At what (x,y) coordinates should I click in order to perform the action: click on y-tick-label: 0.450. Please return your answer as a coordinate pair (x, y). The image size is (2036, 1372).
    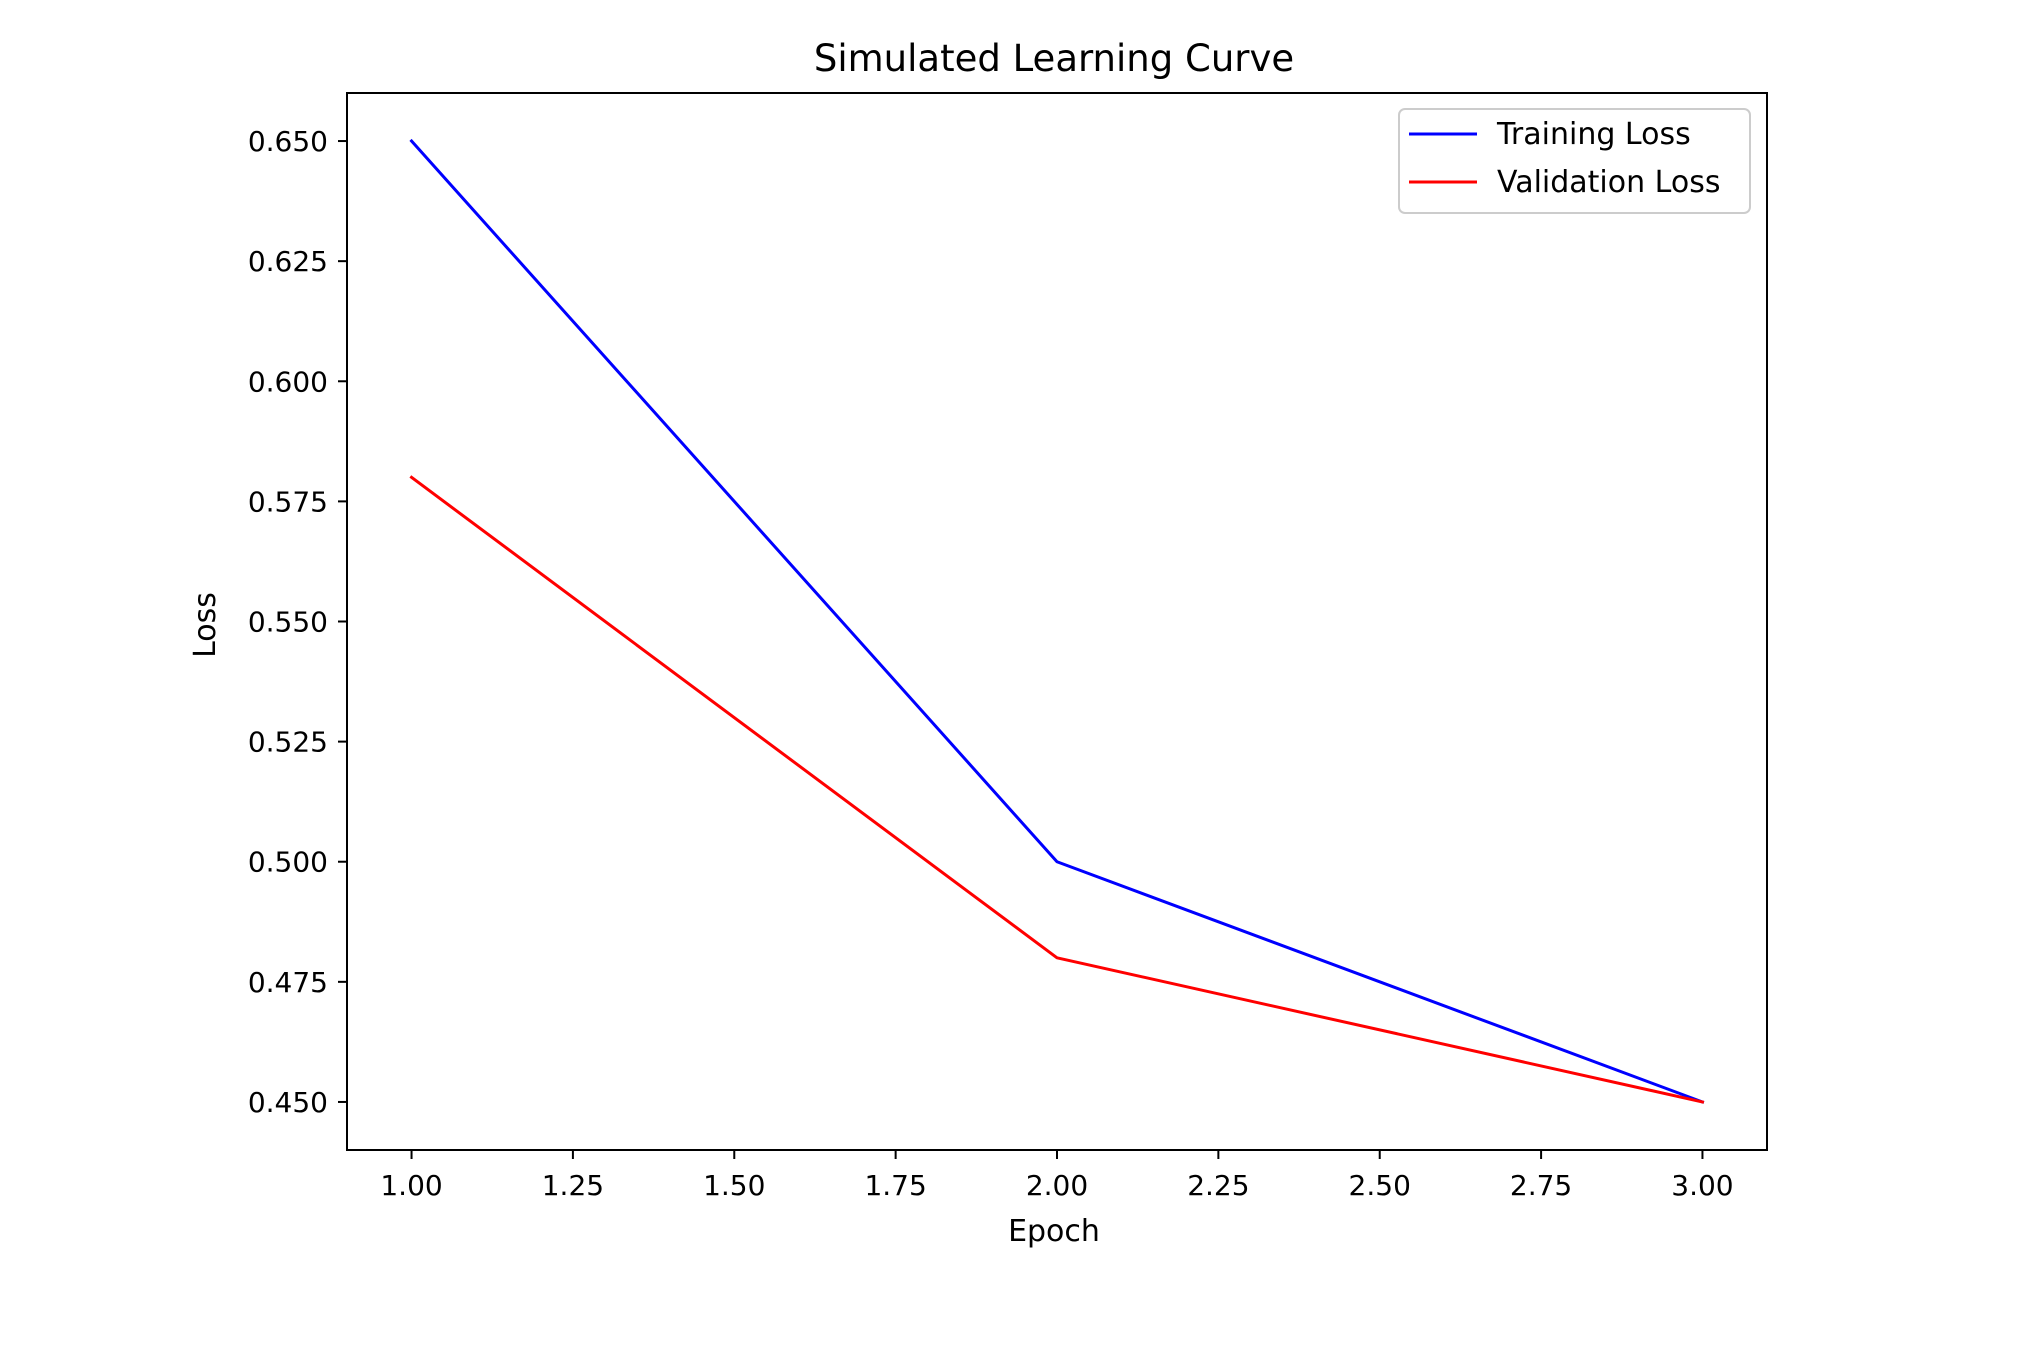
    Looking at the image, I should click on (288, 1102).